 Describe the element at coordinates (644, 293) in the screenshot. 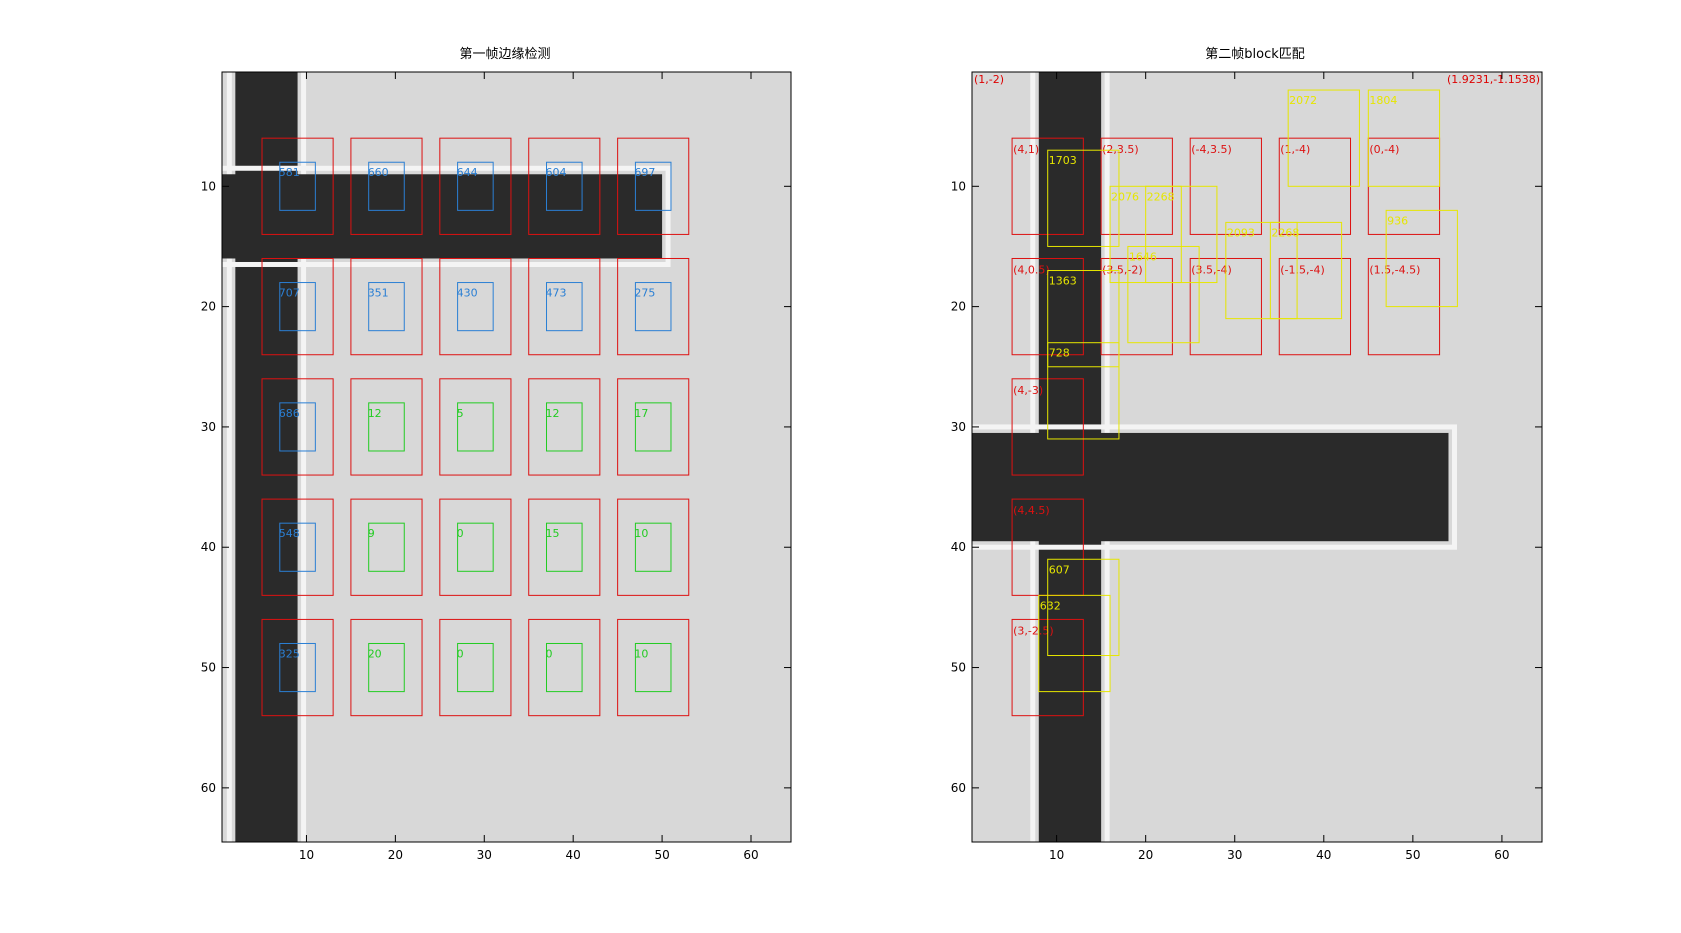

I see `edge-score-label: 275` at that location.